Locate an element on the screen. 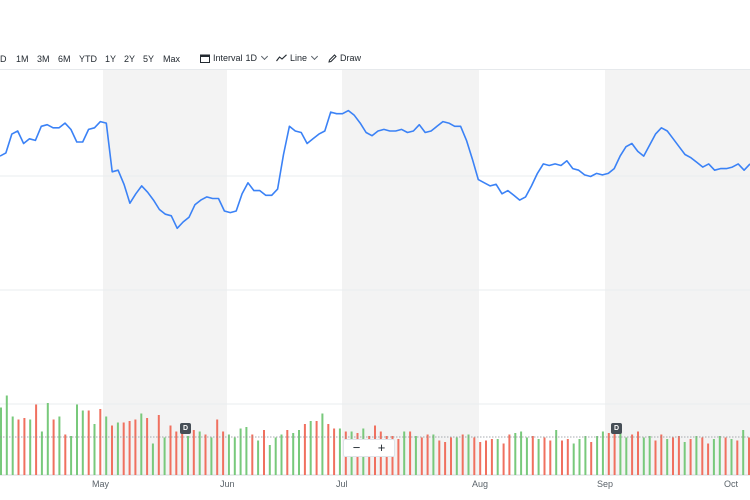 The height and width of the screenshot is (500, 750). draw-button: Draw is located at coordinates (344, 58).